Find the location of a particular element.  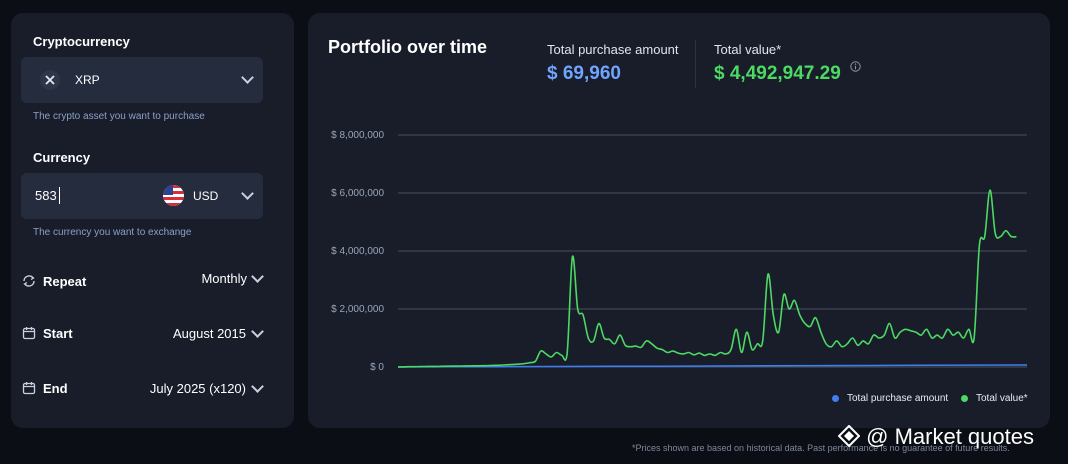

y-tick-label: $ 0 is located at coordinates (377, 367).